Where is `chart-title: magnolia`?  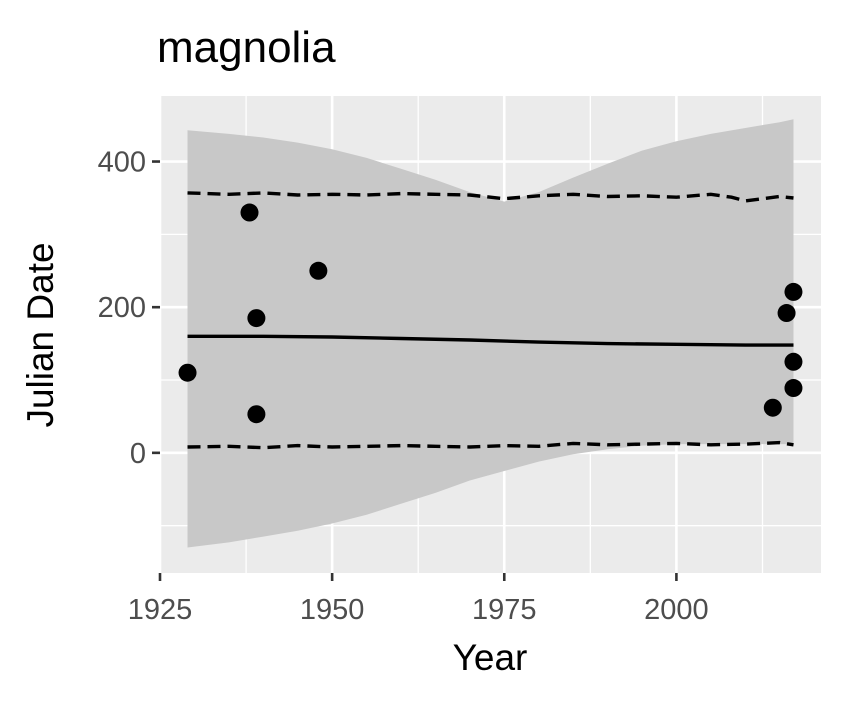 chart-title: magnolia is located at coordinates (246, 47).